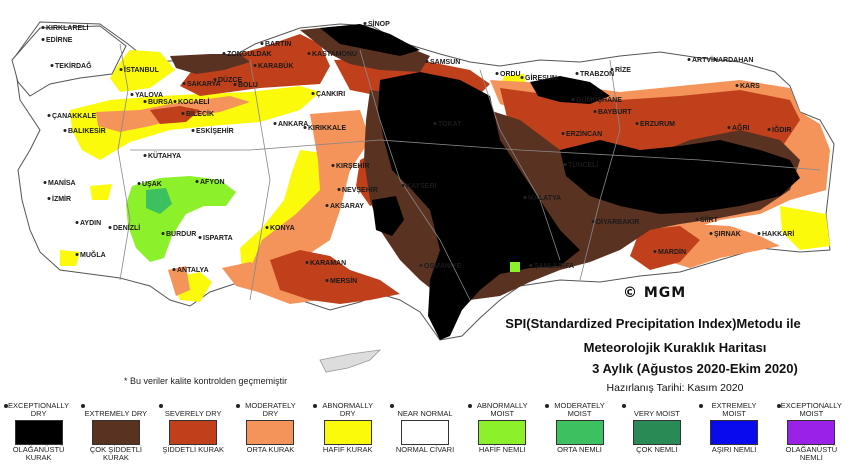 This screenshot has height=475, width=850. What do you see at coordinates (347, 449) in the screenshot?
I see `legend-turkish-label: HAFİF KURAK` at bounding box center [347, 449].